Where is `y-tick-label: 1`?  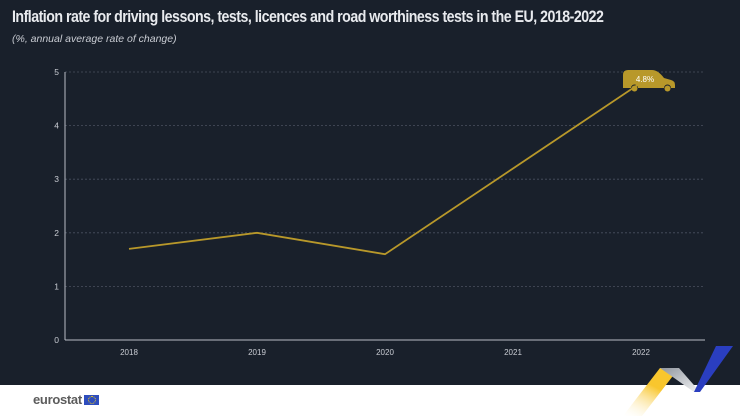
y-tick-label: 1 is located at coordinates (56, 286).